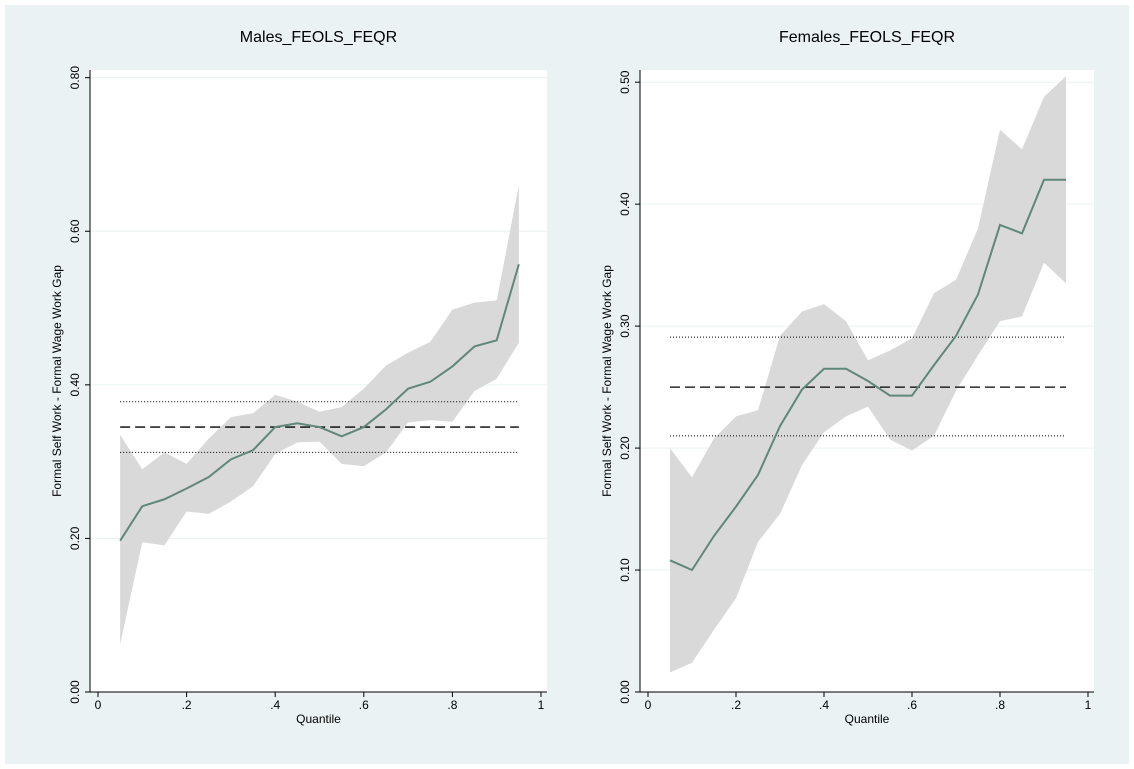  What do you see at coordinates (75, 231) in the screenshot?
I see `y-tick-label: 0.60` at bounding box center [75, 231].